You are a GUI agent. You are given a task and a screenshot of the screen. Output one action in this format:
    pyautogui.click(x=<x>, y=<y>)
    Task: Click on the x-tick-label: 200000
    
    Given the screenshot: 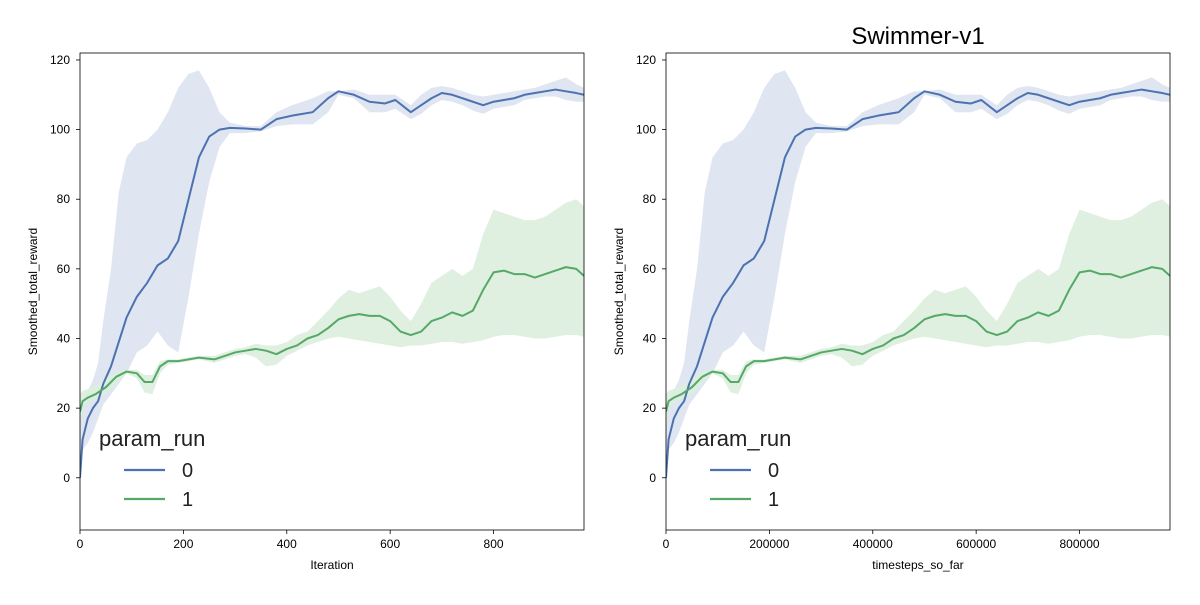 What is the action you would take?
    pyautogui.click(x=769, y=544)
    